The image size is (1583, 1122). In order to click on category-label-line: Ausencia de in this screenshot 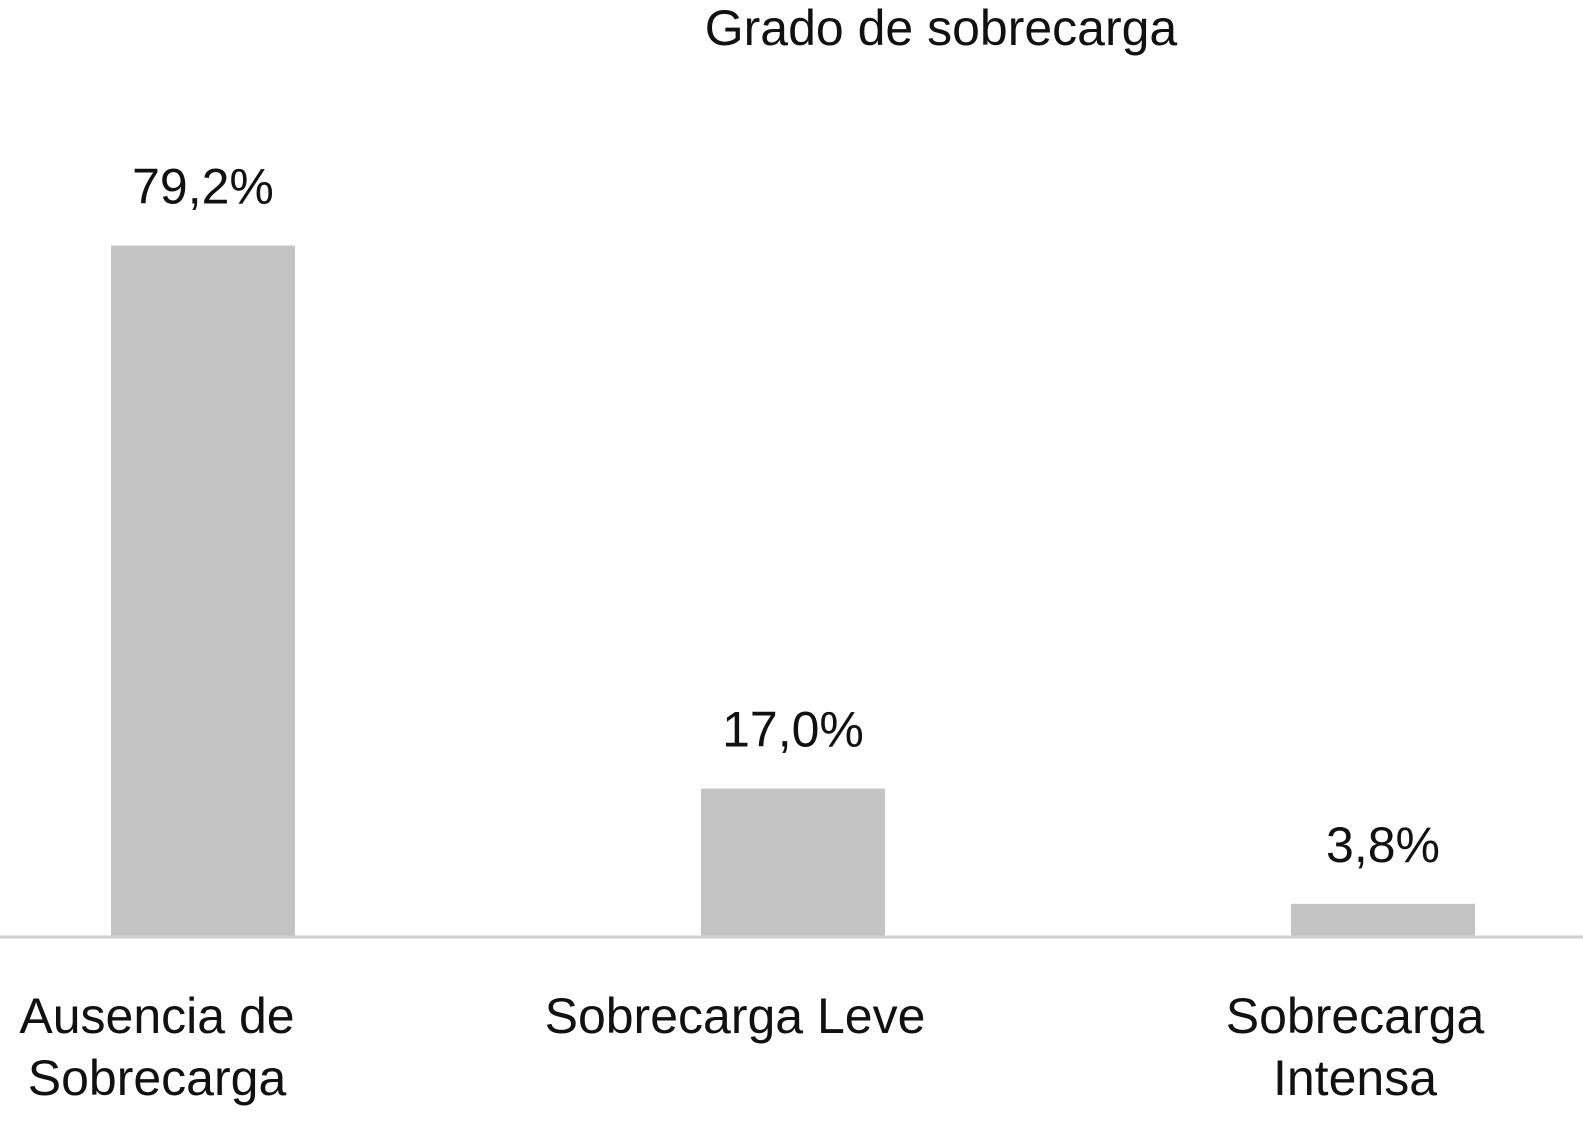, I will do `click(156, 1016)`.